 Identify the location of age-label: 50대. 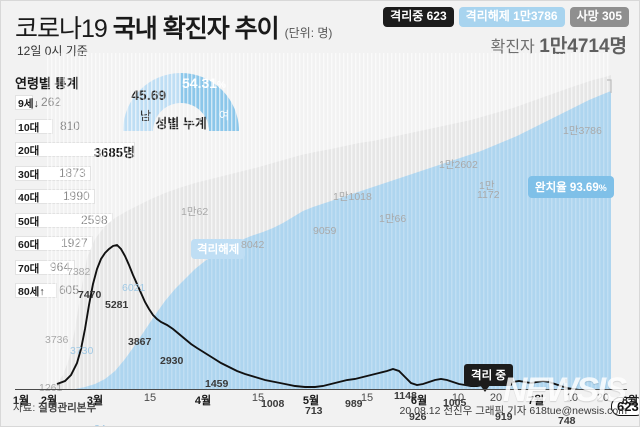
(29, 221).